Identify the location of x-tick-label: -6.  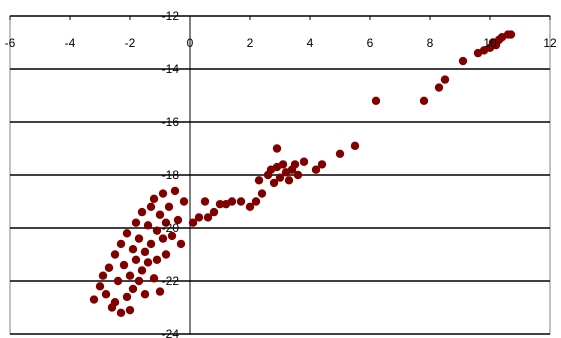
(10, 43).